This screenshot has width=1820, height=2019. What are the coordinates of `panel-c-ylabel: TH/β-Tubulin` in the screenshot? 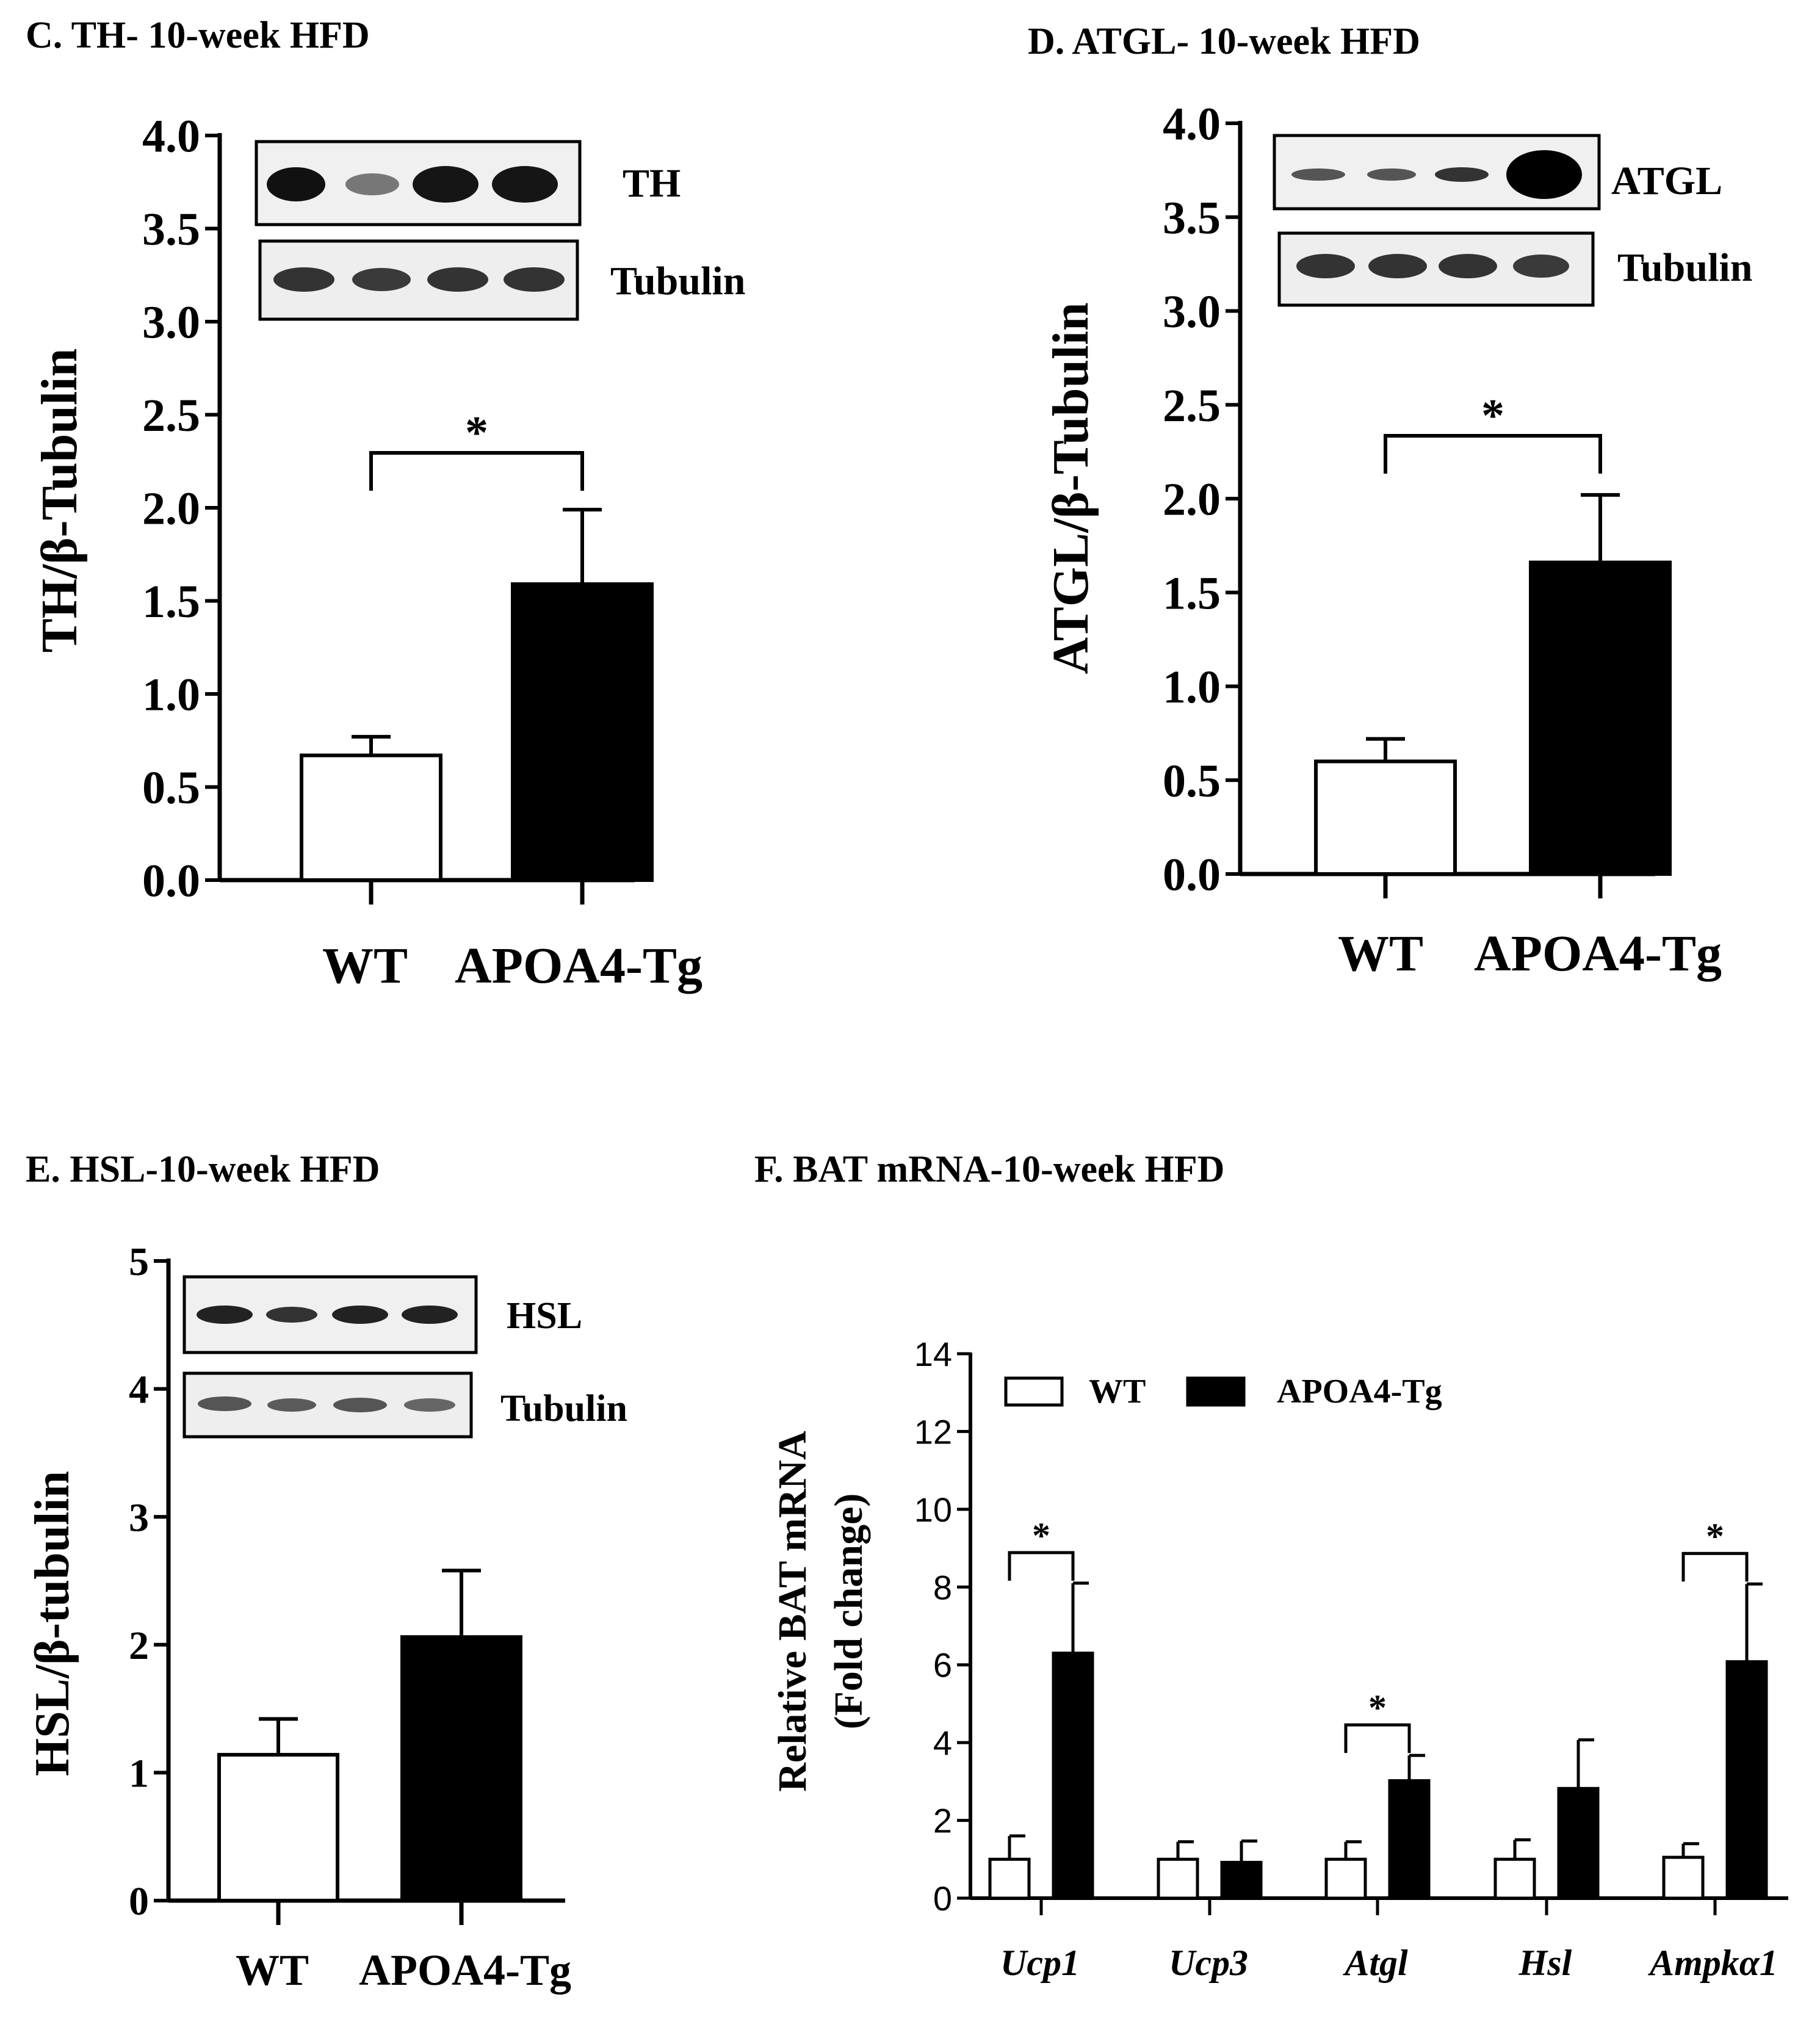 It's located at (59, 501).